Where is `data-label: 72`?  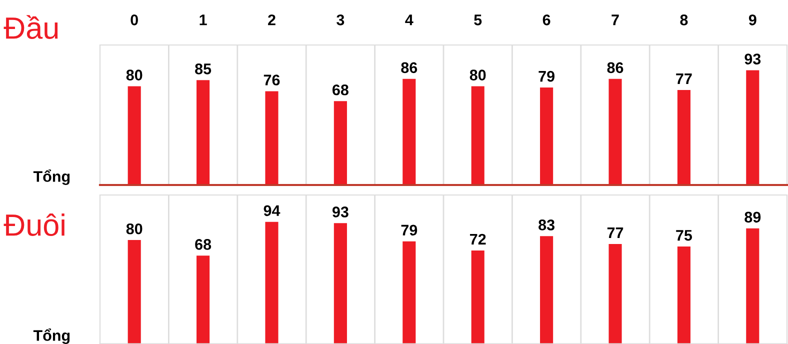
data-label: 72 is located at coordinates (478, 239).